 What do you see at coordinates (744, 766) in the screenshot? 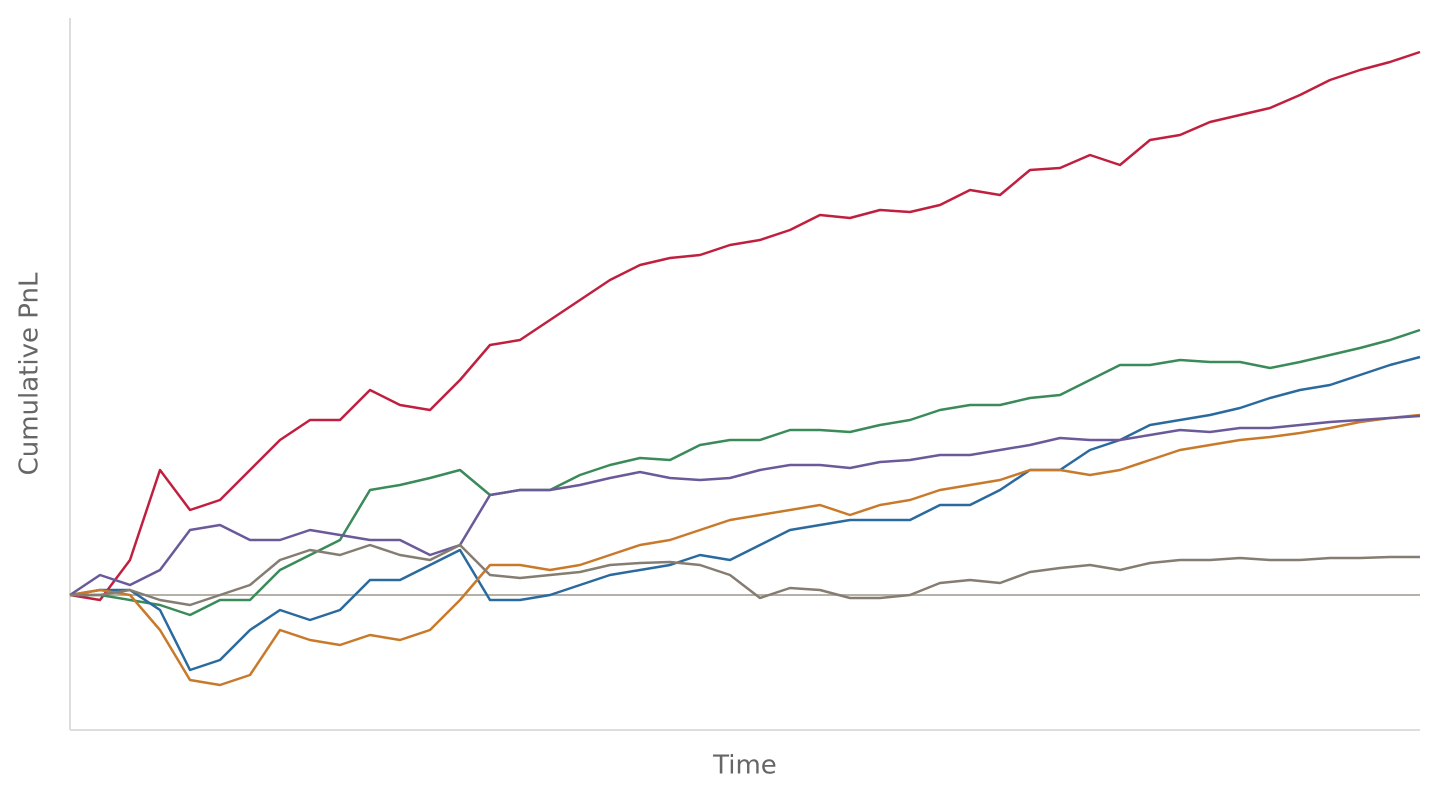
I see `x-axis-label: Time` at bounding box center [744, 766].